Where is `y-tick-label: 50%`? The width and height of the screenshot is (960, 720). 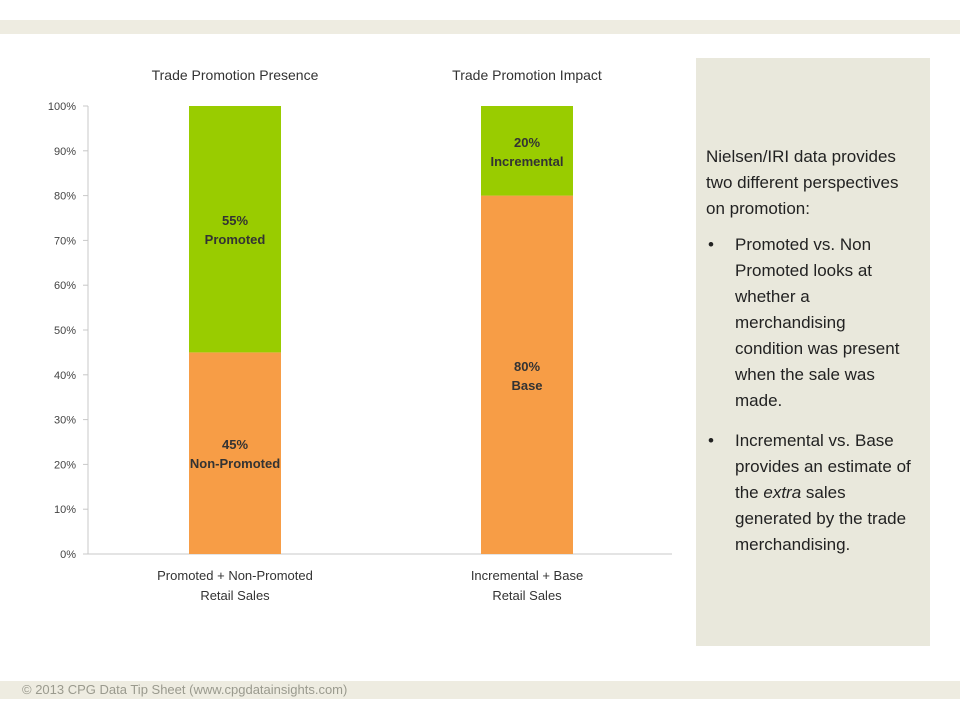
y-tick-label: 50% is located at coordinates (65, 331).